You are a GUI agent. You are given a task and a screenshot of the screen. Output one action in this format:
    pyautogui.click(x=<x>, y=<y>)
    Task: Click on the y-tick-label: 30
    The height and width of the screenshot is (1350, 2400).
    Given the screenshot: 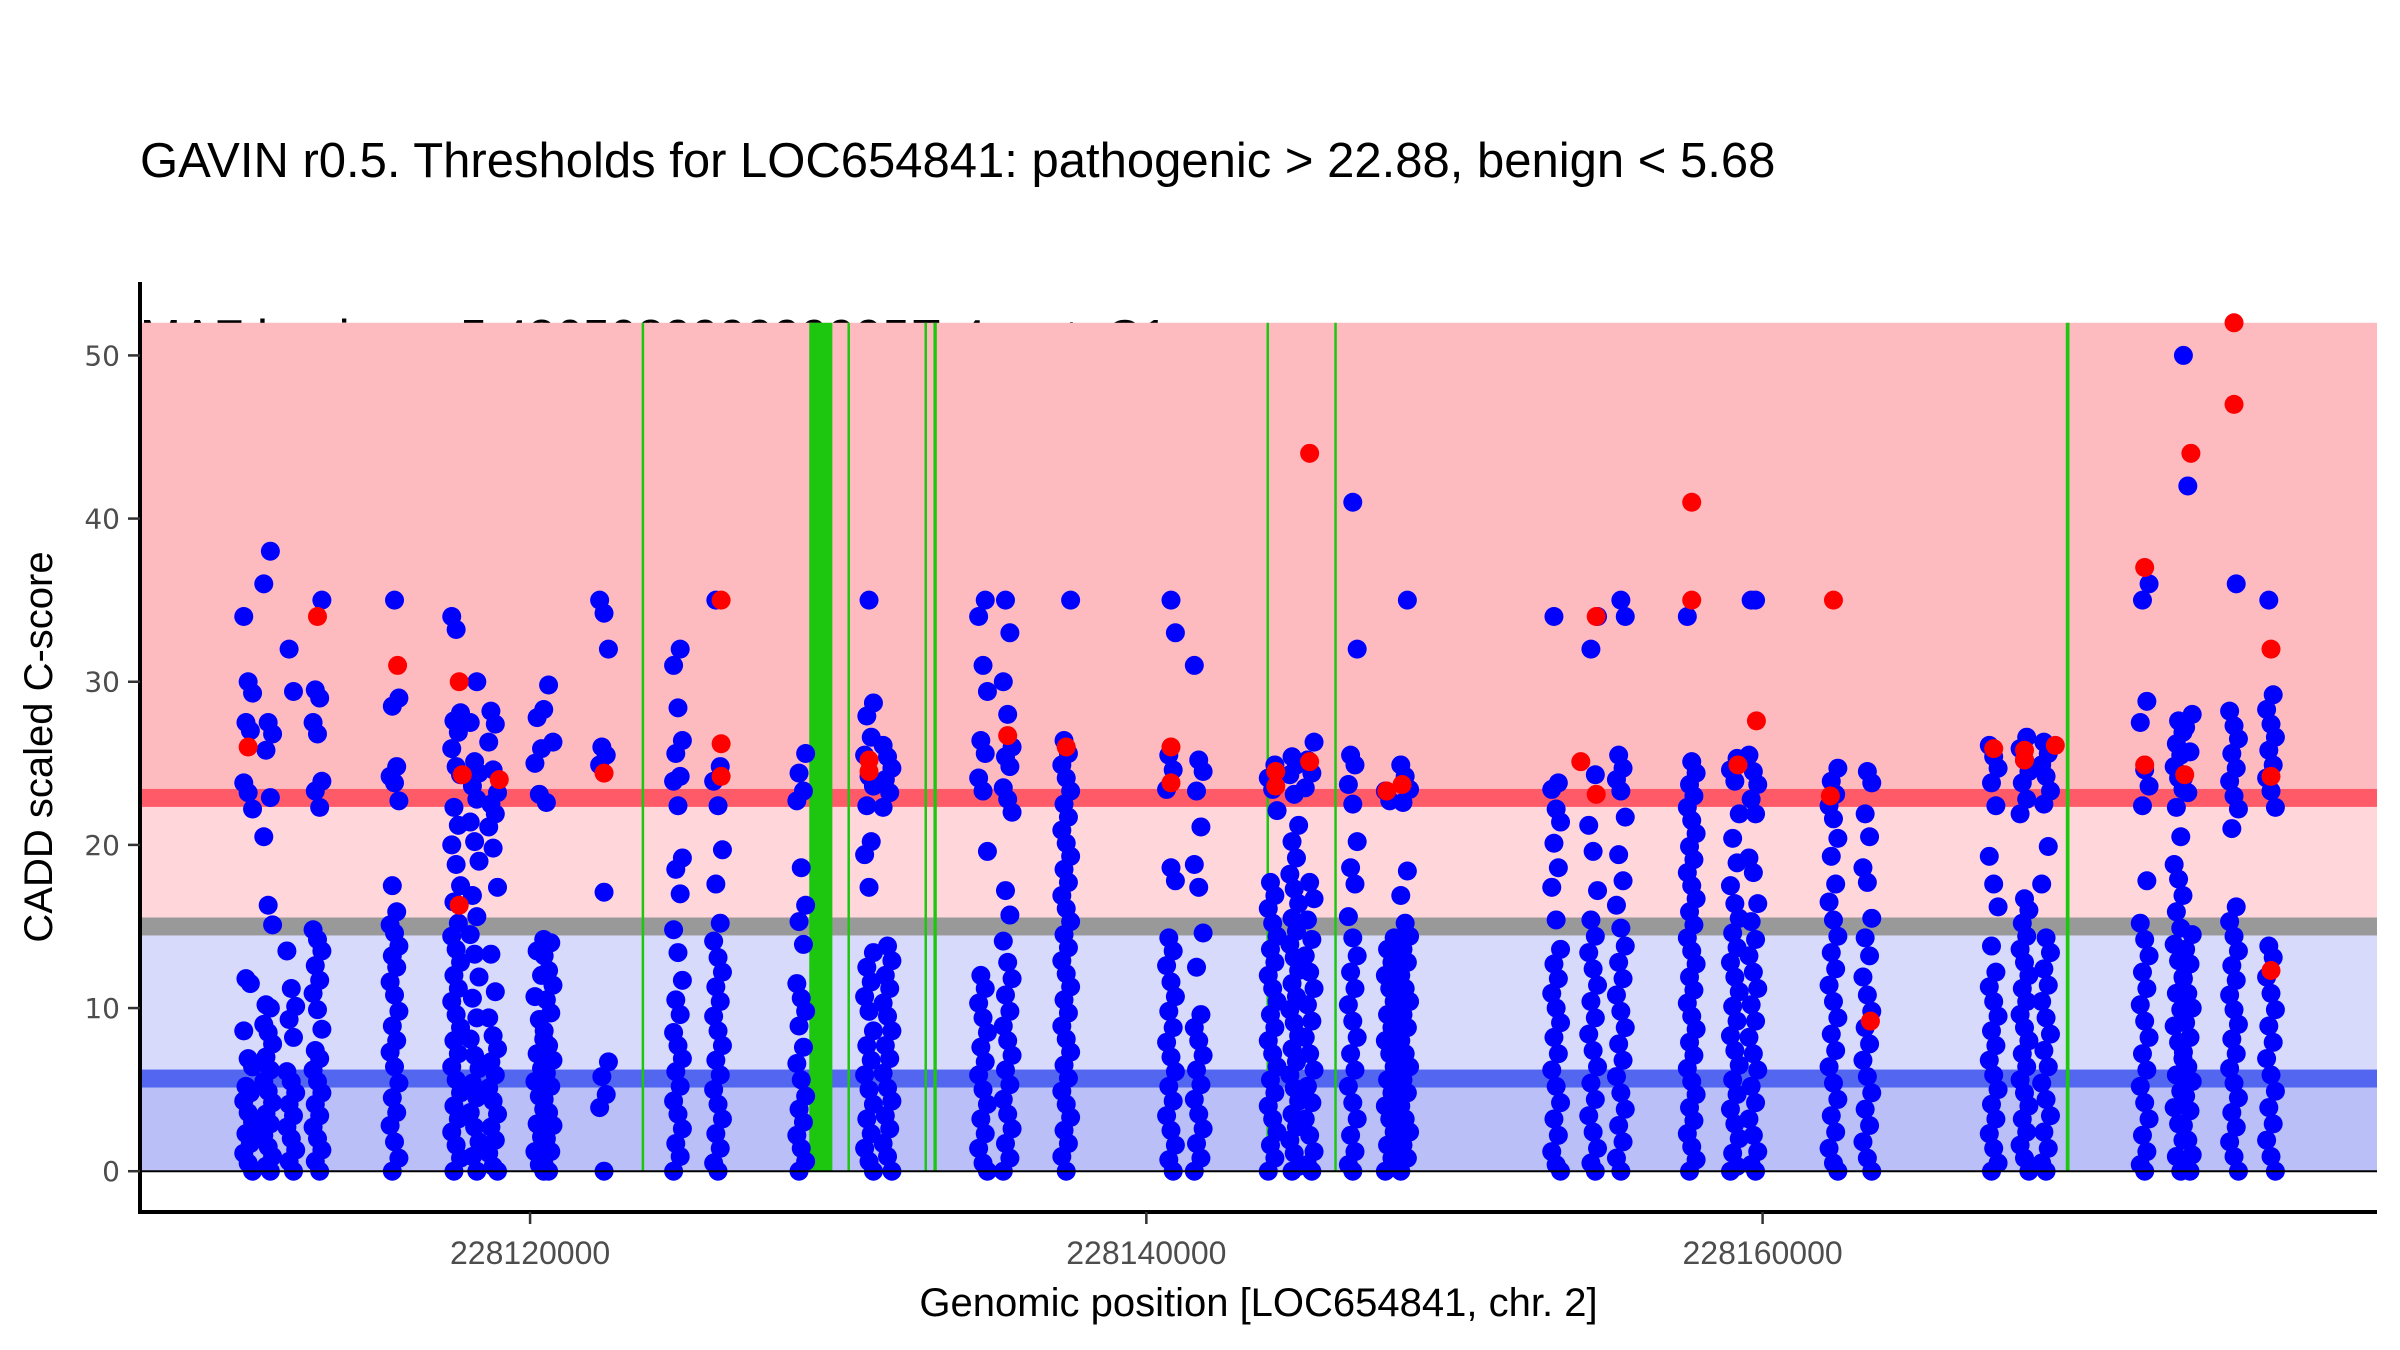 What is the action you would take?
    pyautogui.click(x=102, y=682)
    